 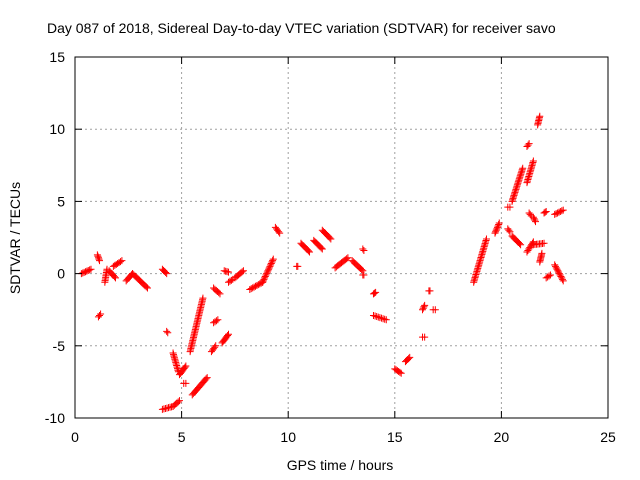 I want to click on x-tick-label: 25, so click(x=608, y=437).